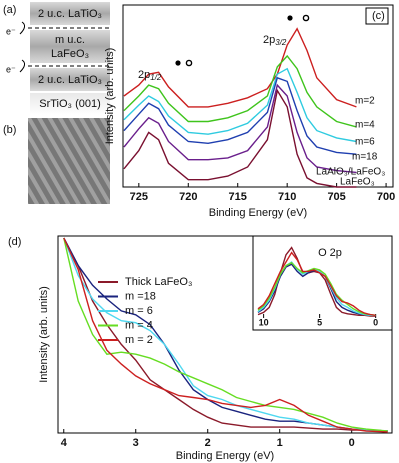  Describe the element at coordinates (9, 10) in the screenshot. I see `panel-label: (a)` at that location.